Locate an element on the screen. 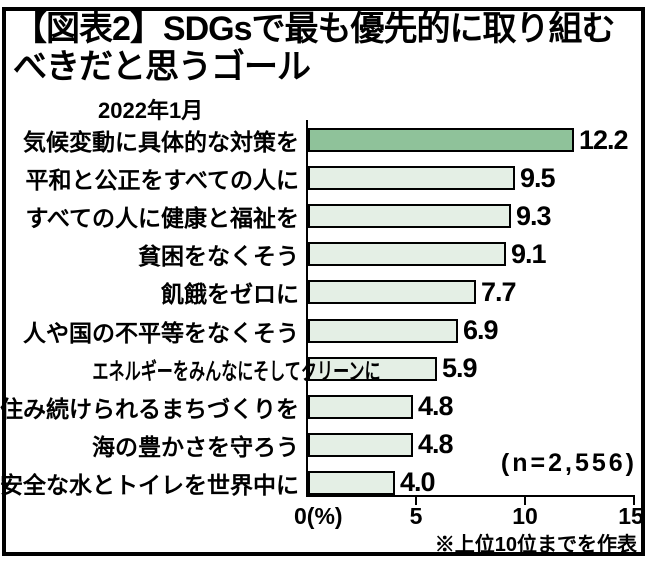 Image resolution: width=658 pixels, height=564 pixels. bar-row: 住み続けられるまちづくりを 4.8 is located at coordinates (325, 407).